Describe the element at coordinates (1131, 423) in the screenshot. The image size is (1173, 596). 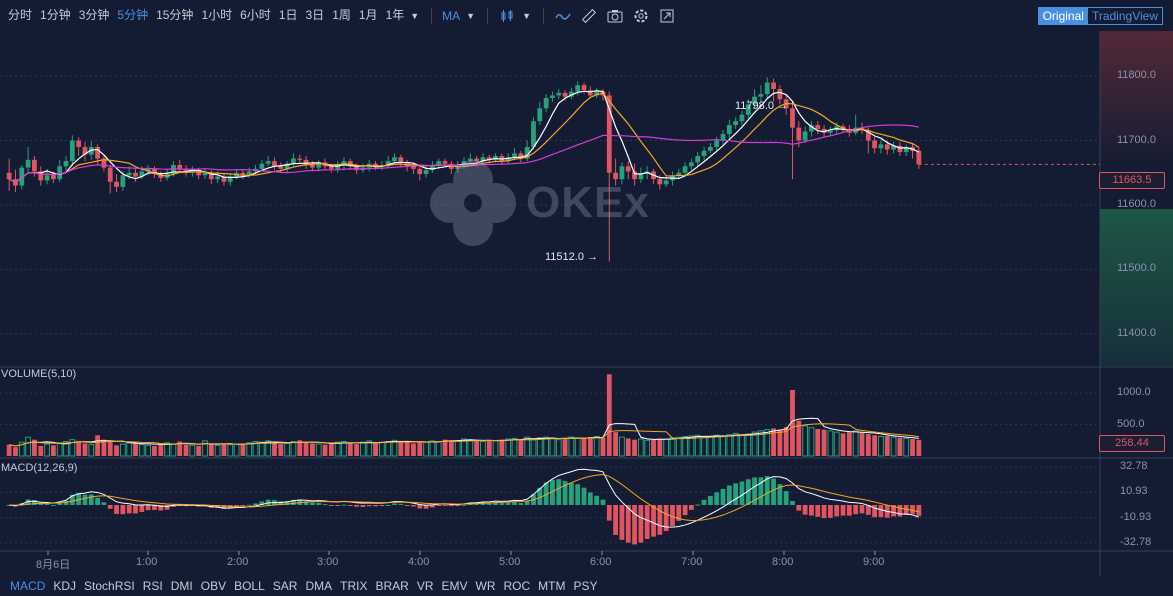
I see `volume-axis-label: 500.0` at that location.